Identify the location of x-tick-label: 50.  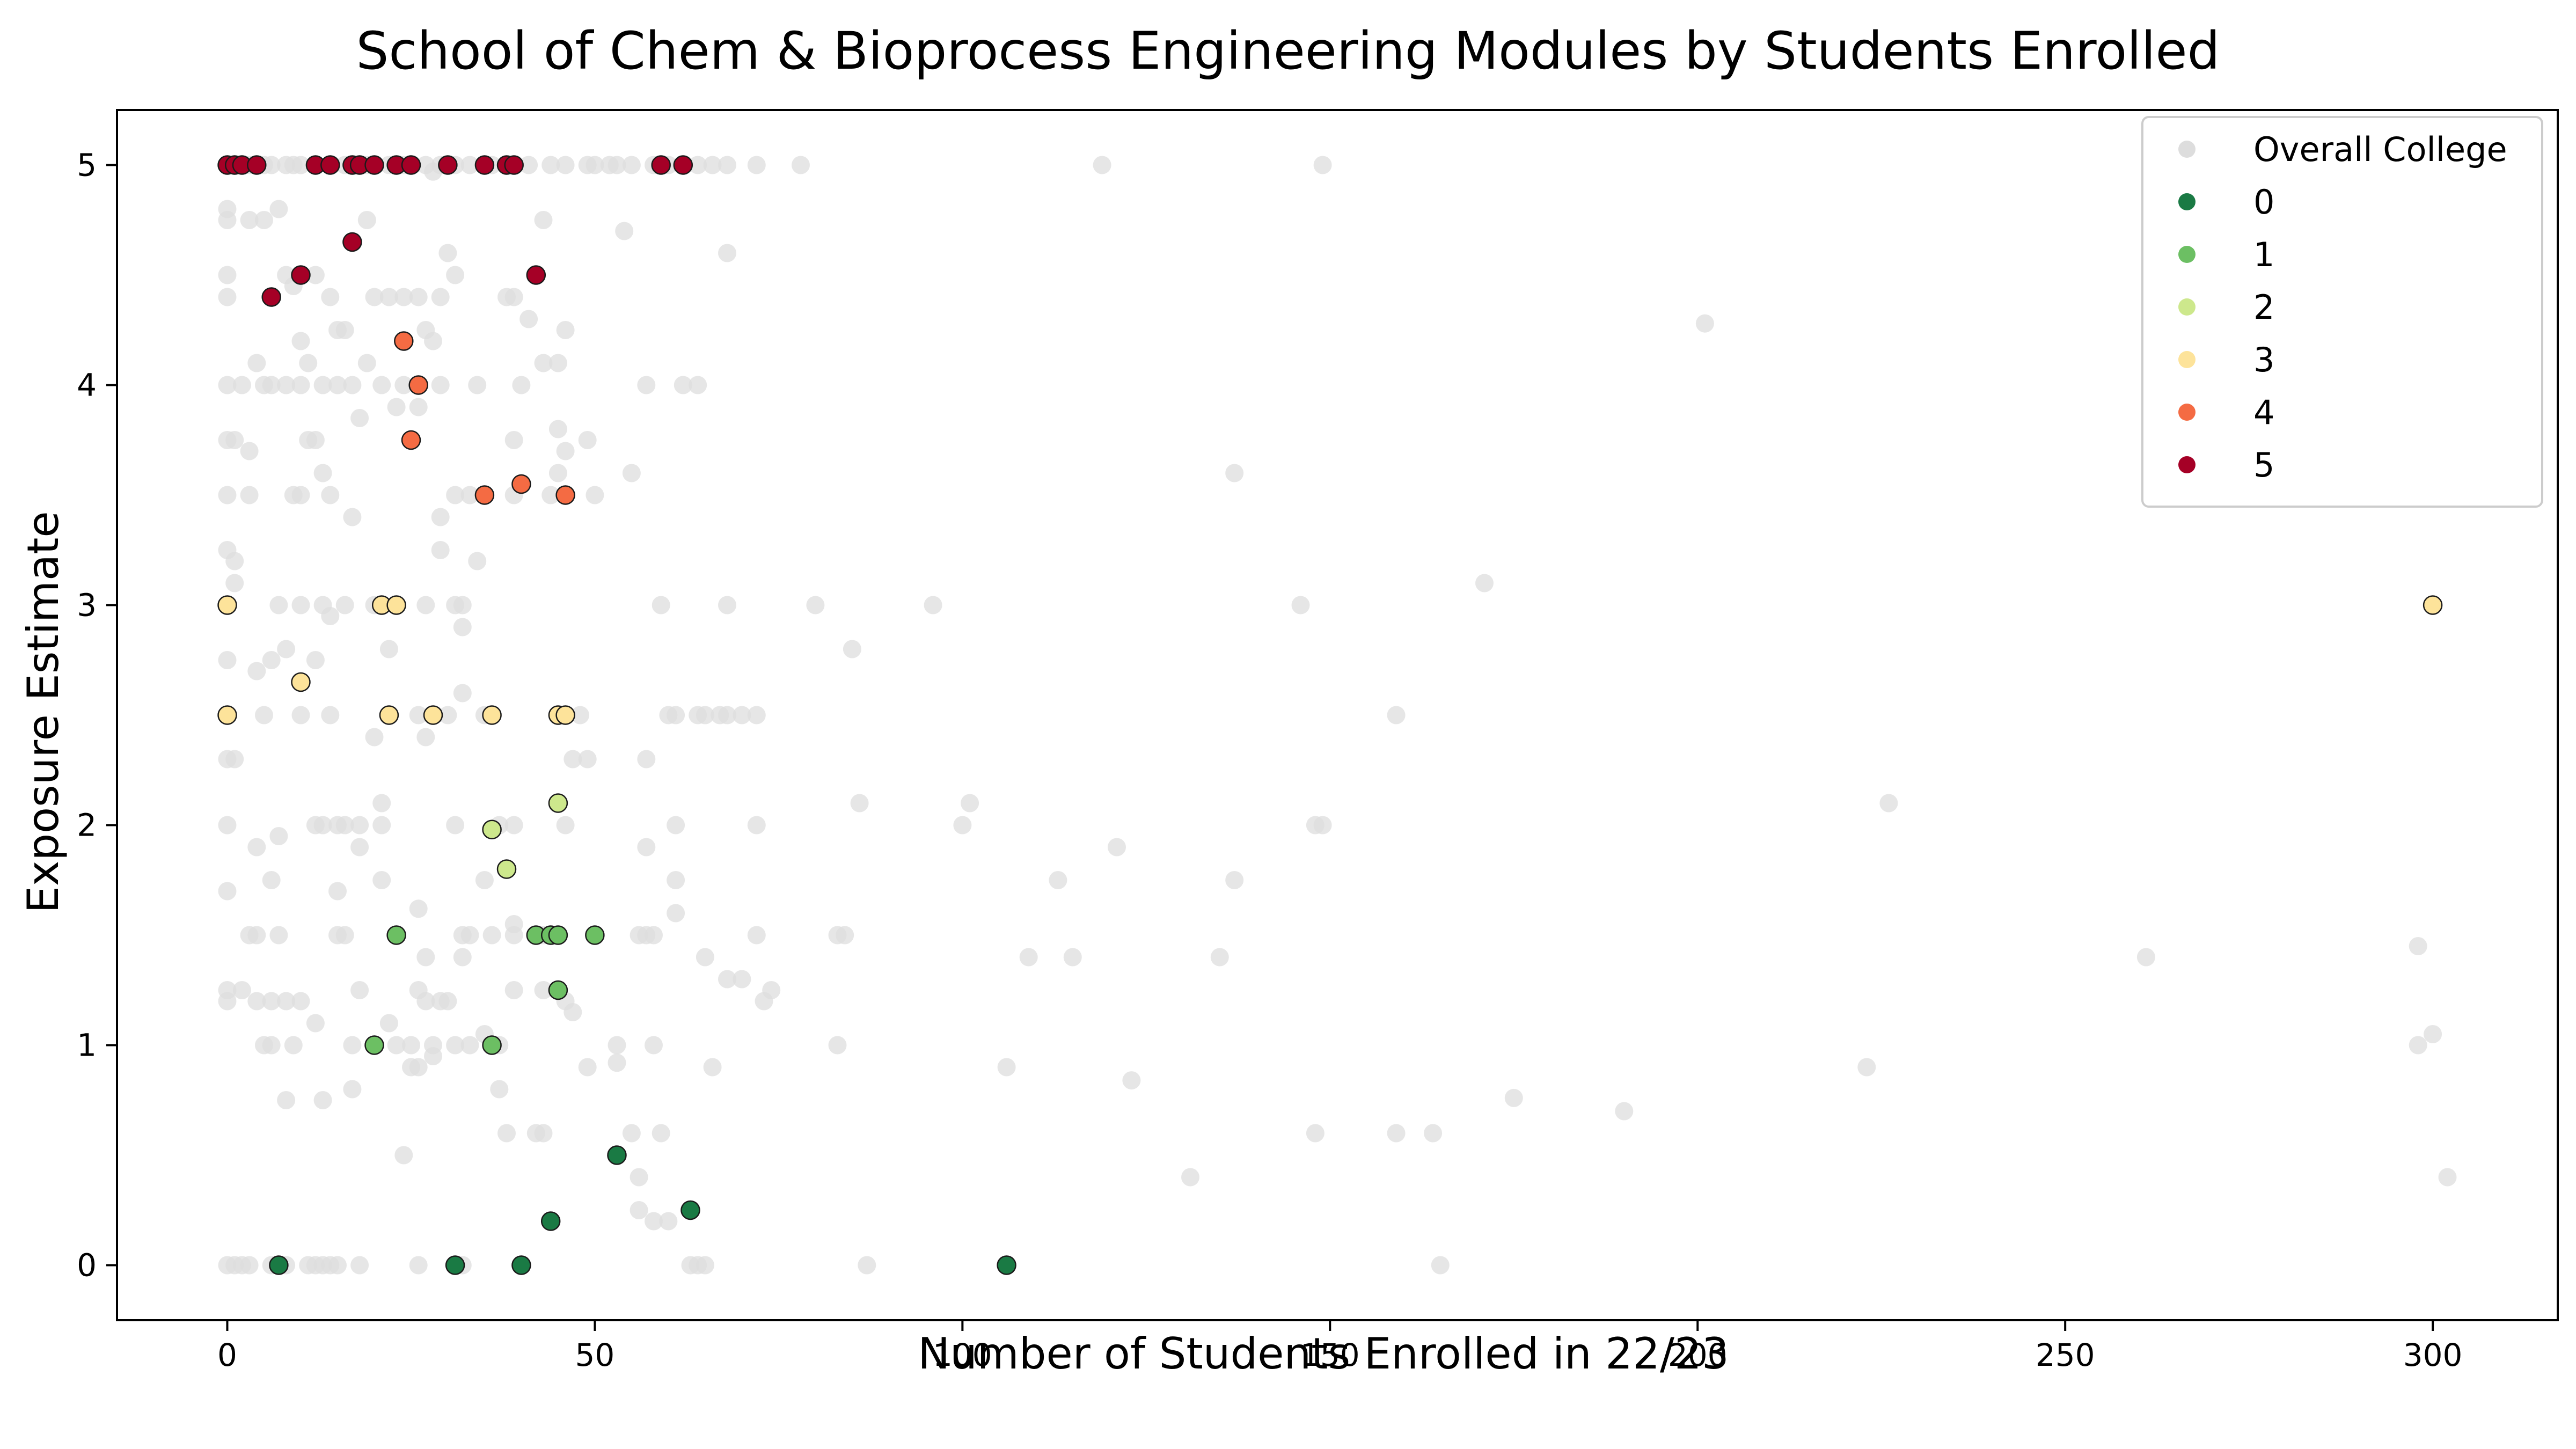
(595, 1355).